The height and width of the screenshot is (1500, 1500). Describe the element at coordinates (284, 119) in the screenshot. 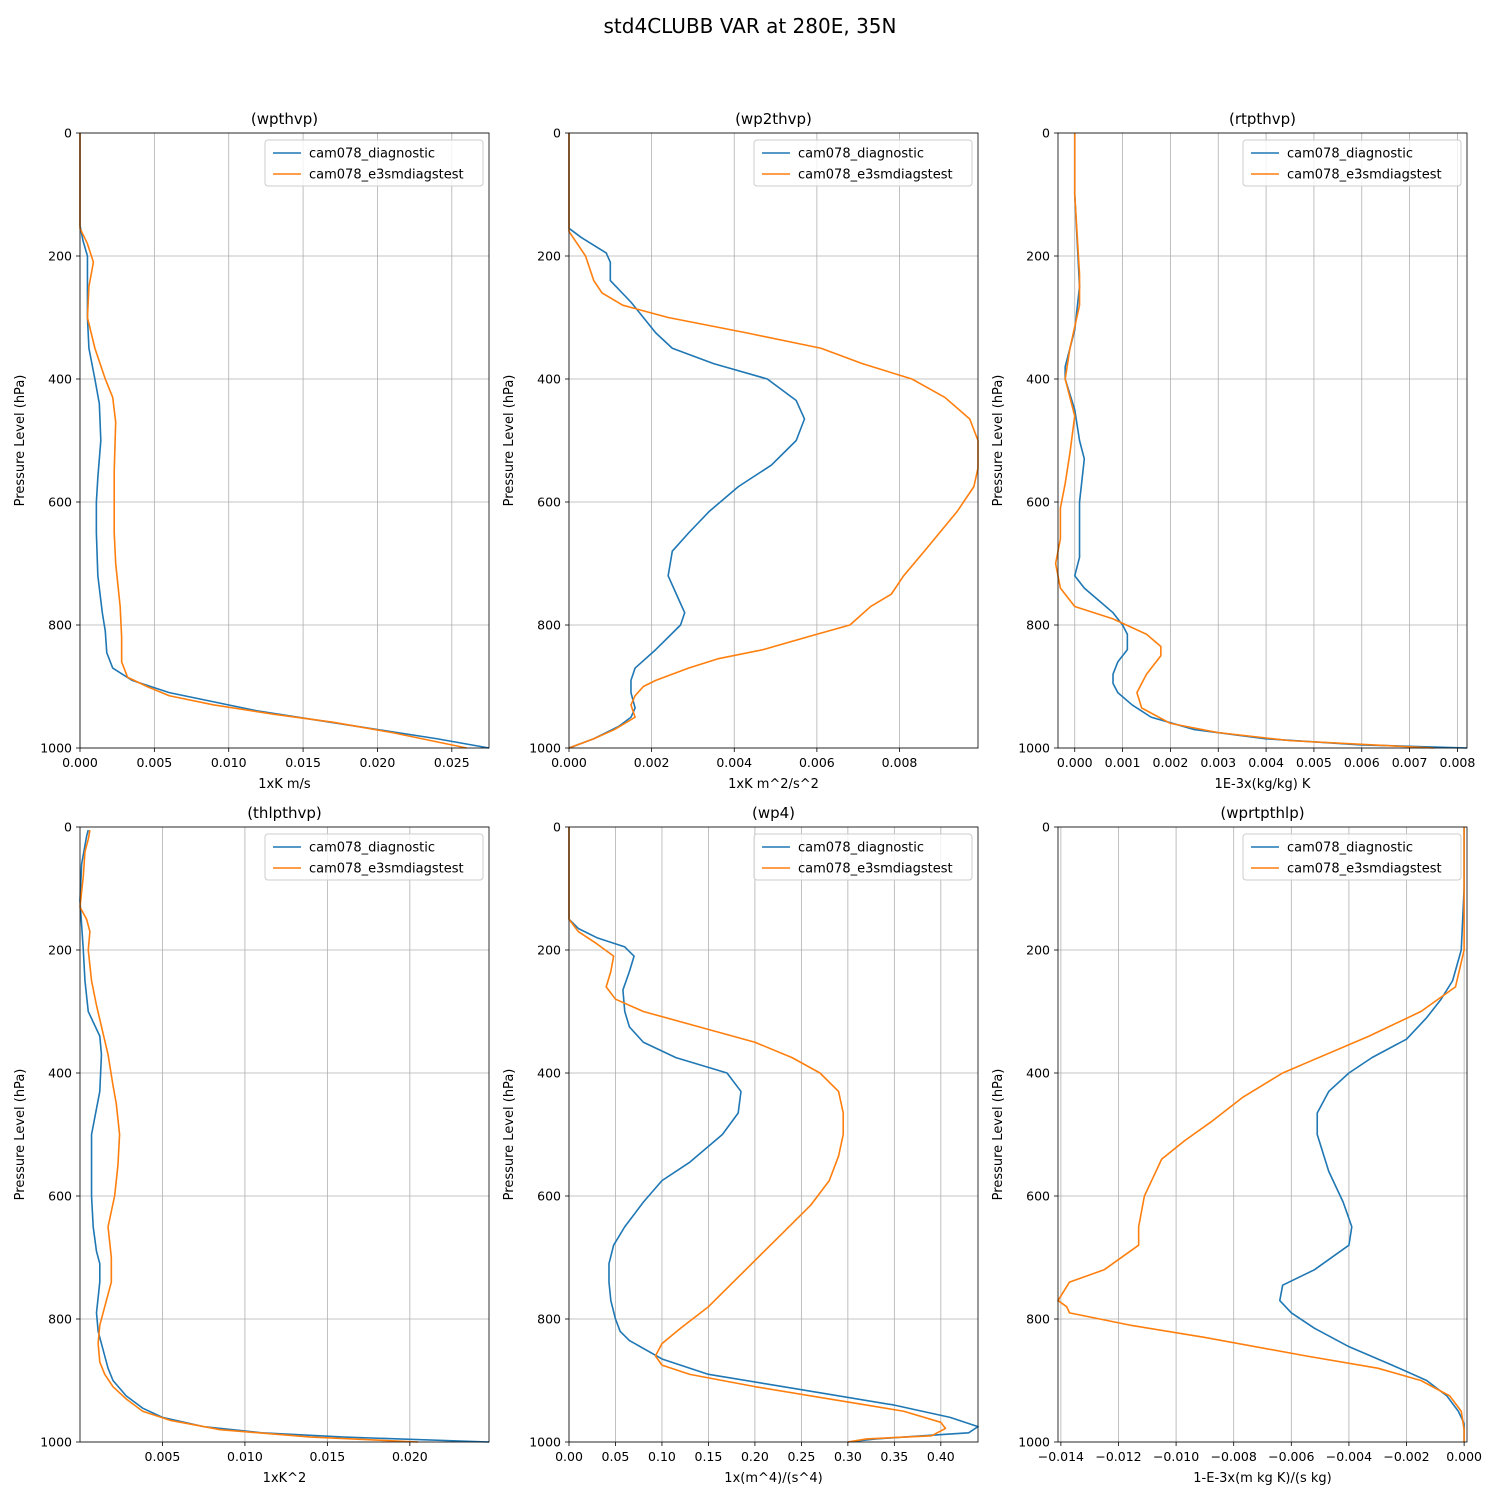

I see `panel-title: (wpthvp)` at that location.